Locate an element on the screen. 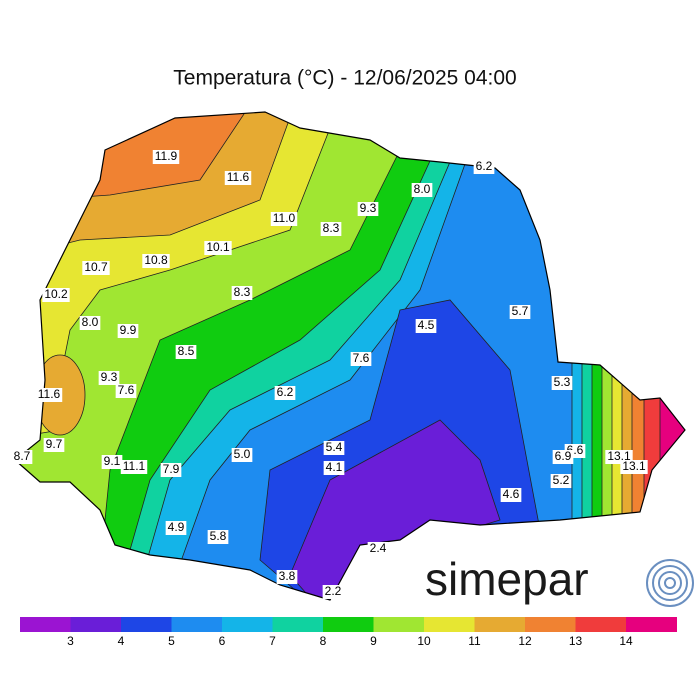 Image resolution: width=700 pixels, height=700 pixels. temperature-label: 7.9 is located at coordinates (171, 469).